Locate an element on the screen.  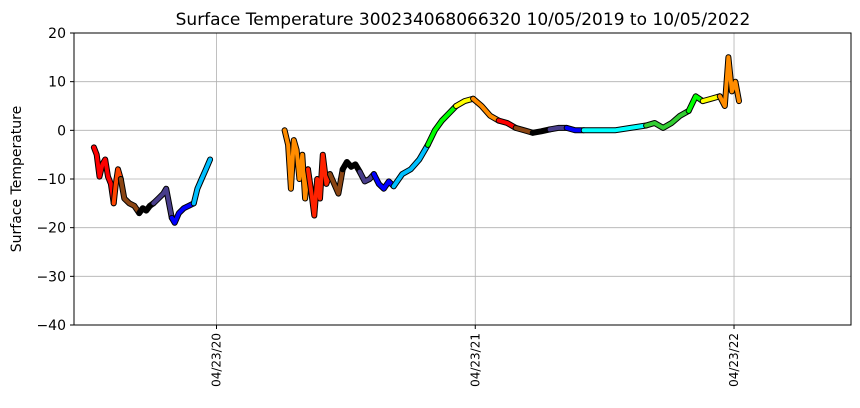
x-tick-label: 04/23/21 is located at coordinates (475, 360).